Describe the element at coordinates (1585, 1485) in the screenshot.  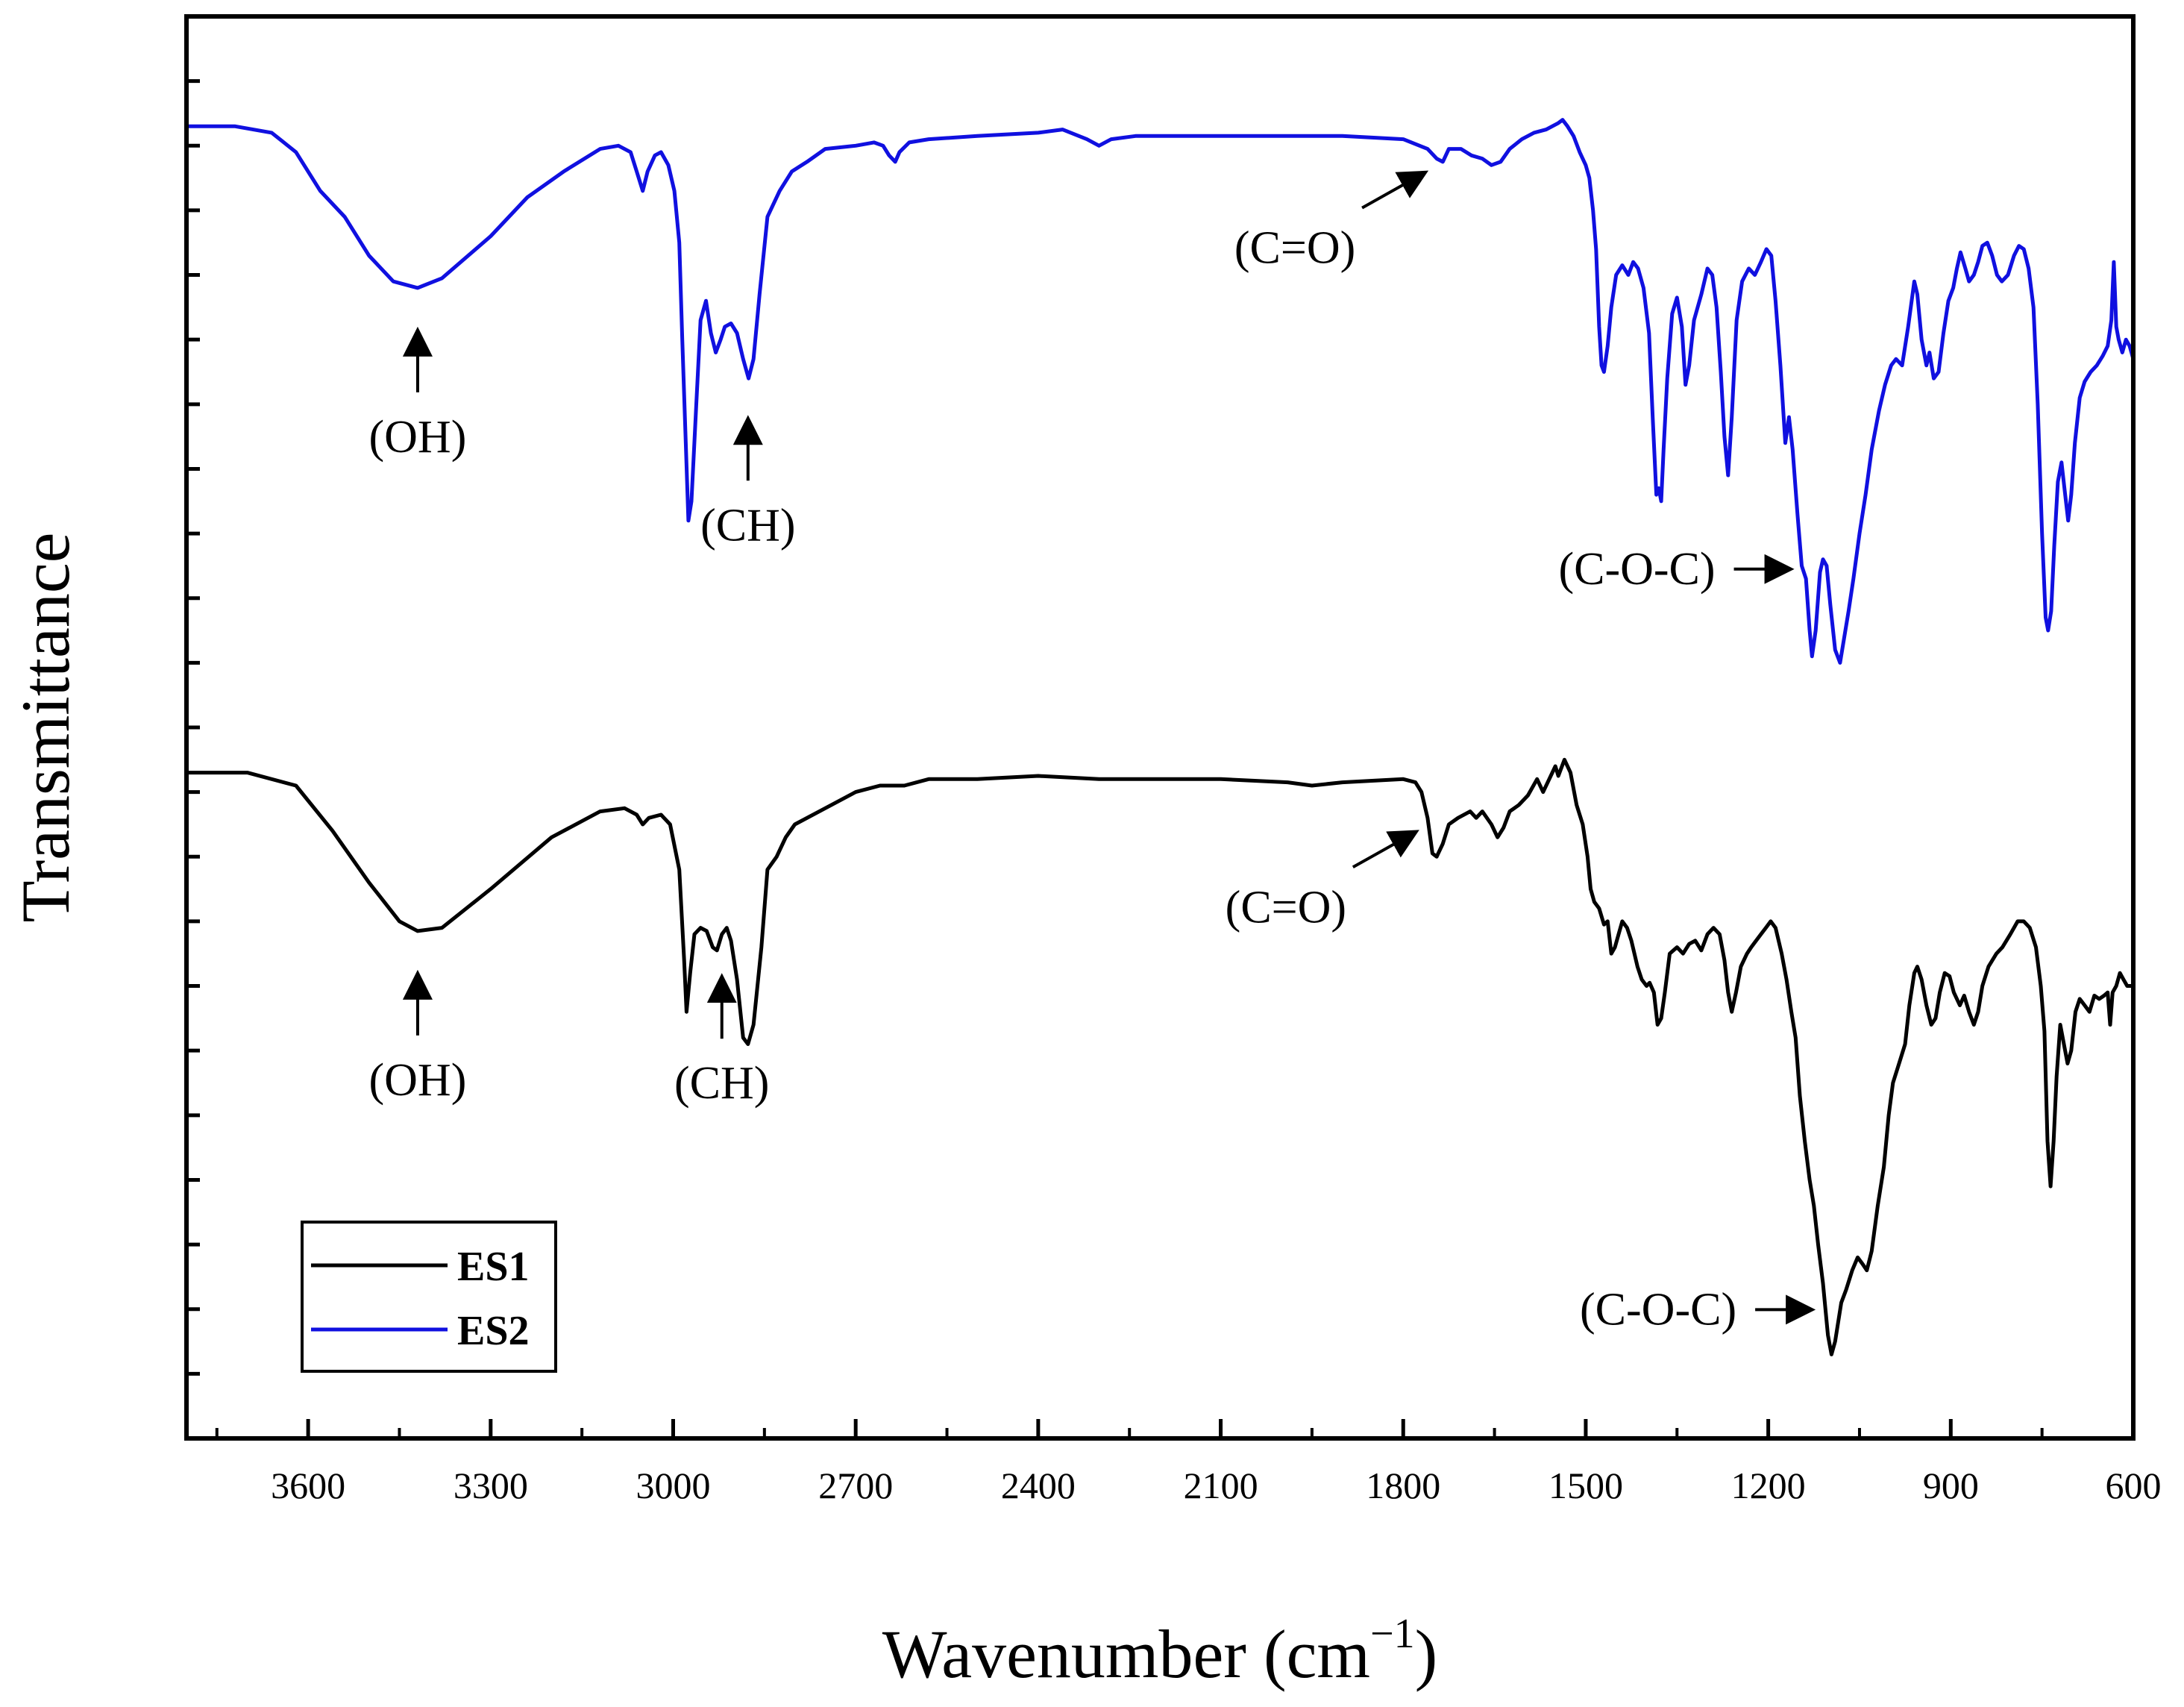
I see `x-tick-label: 1500` at that location.